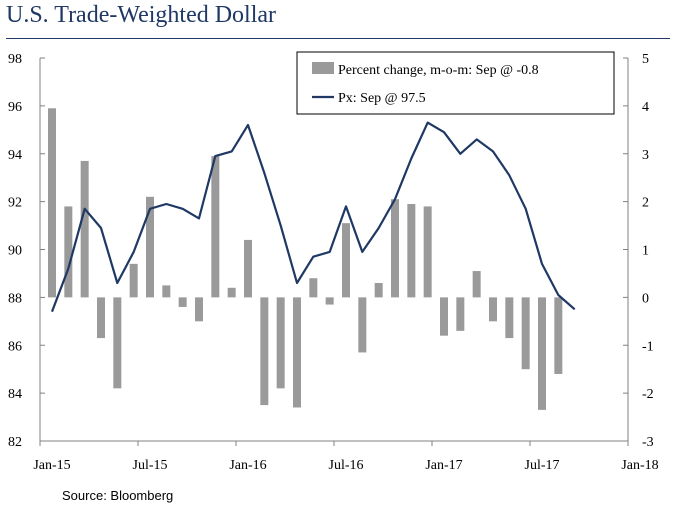  What do you see at coordinates (382, 98) in the screenshot?
I see `legend-line-label: Px: Sep @ 97.5` at bounding box center [382, 98].